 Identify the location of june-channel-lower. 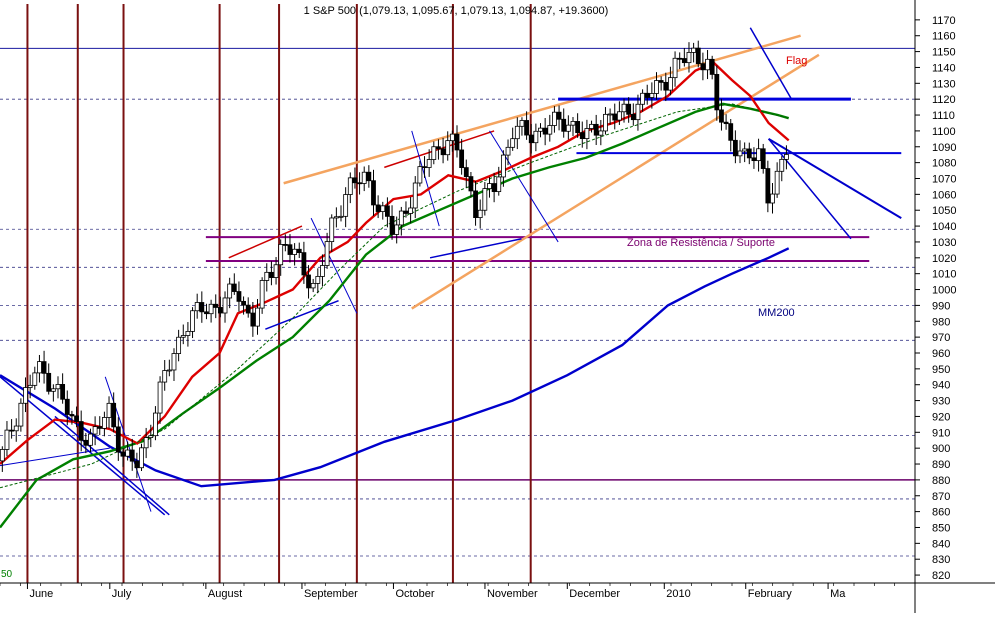
(112, 465).